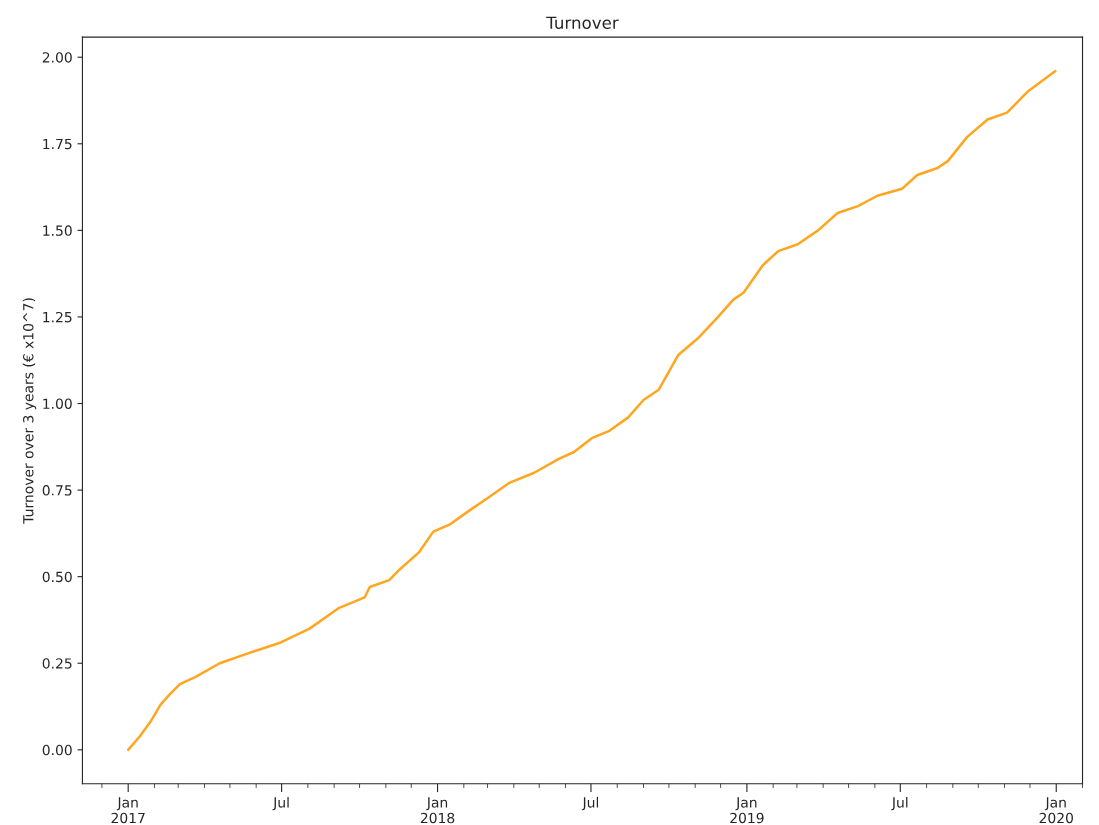 The width and height of the screenshot is (1099, 825). I want to click on y-tick-label: 0.50, so click(57, 577).